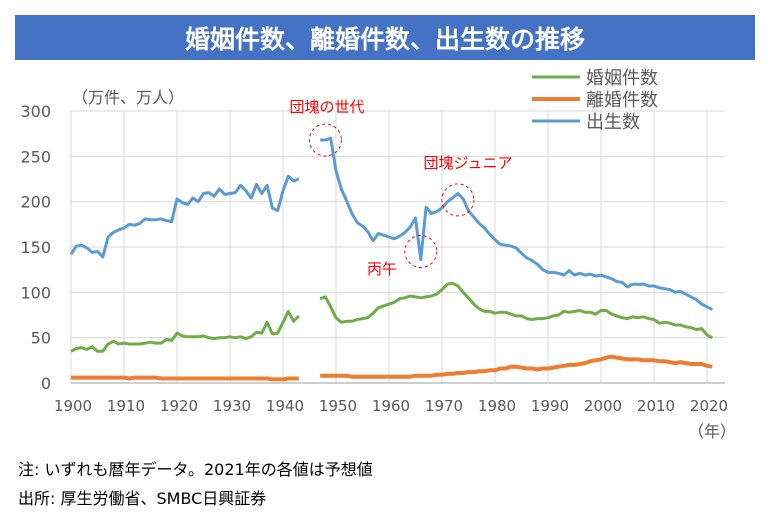  Describe the element at coordinates (550, 406) in the screenshot. I see `x-tick-label: 1990` at that location.